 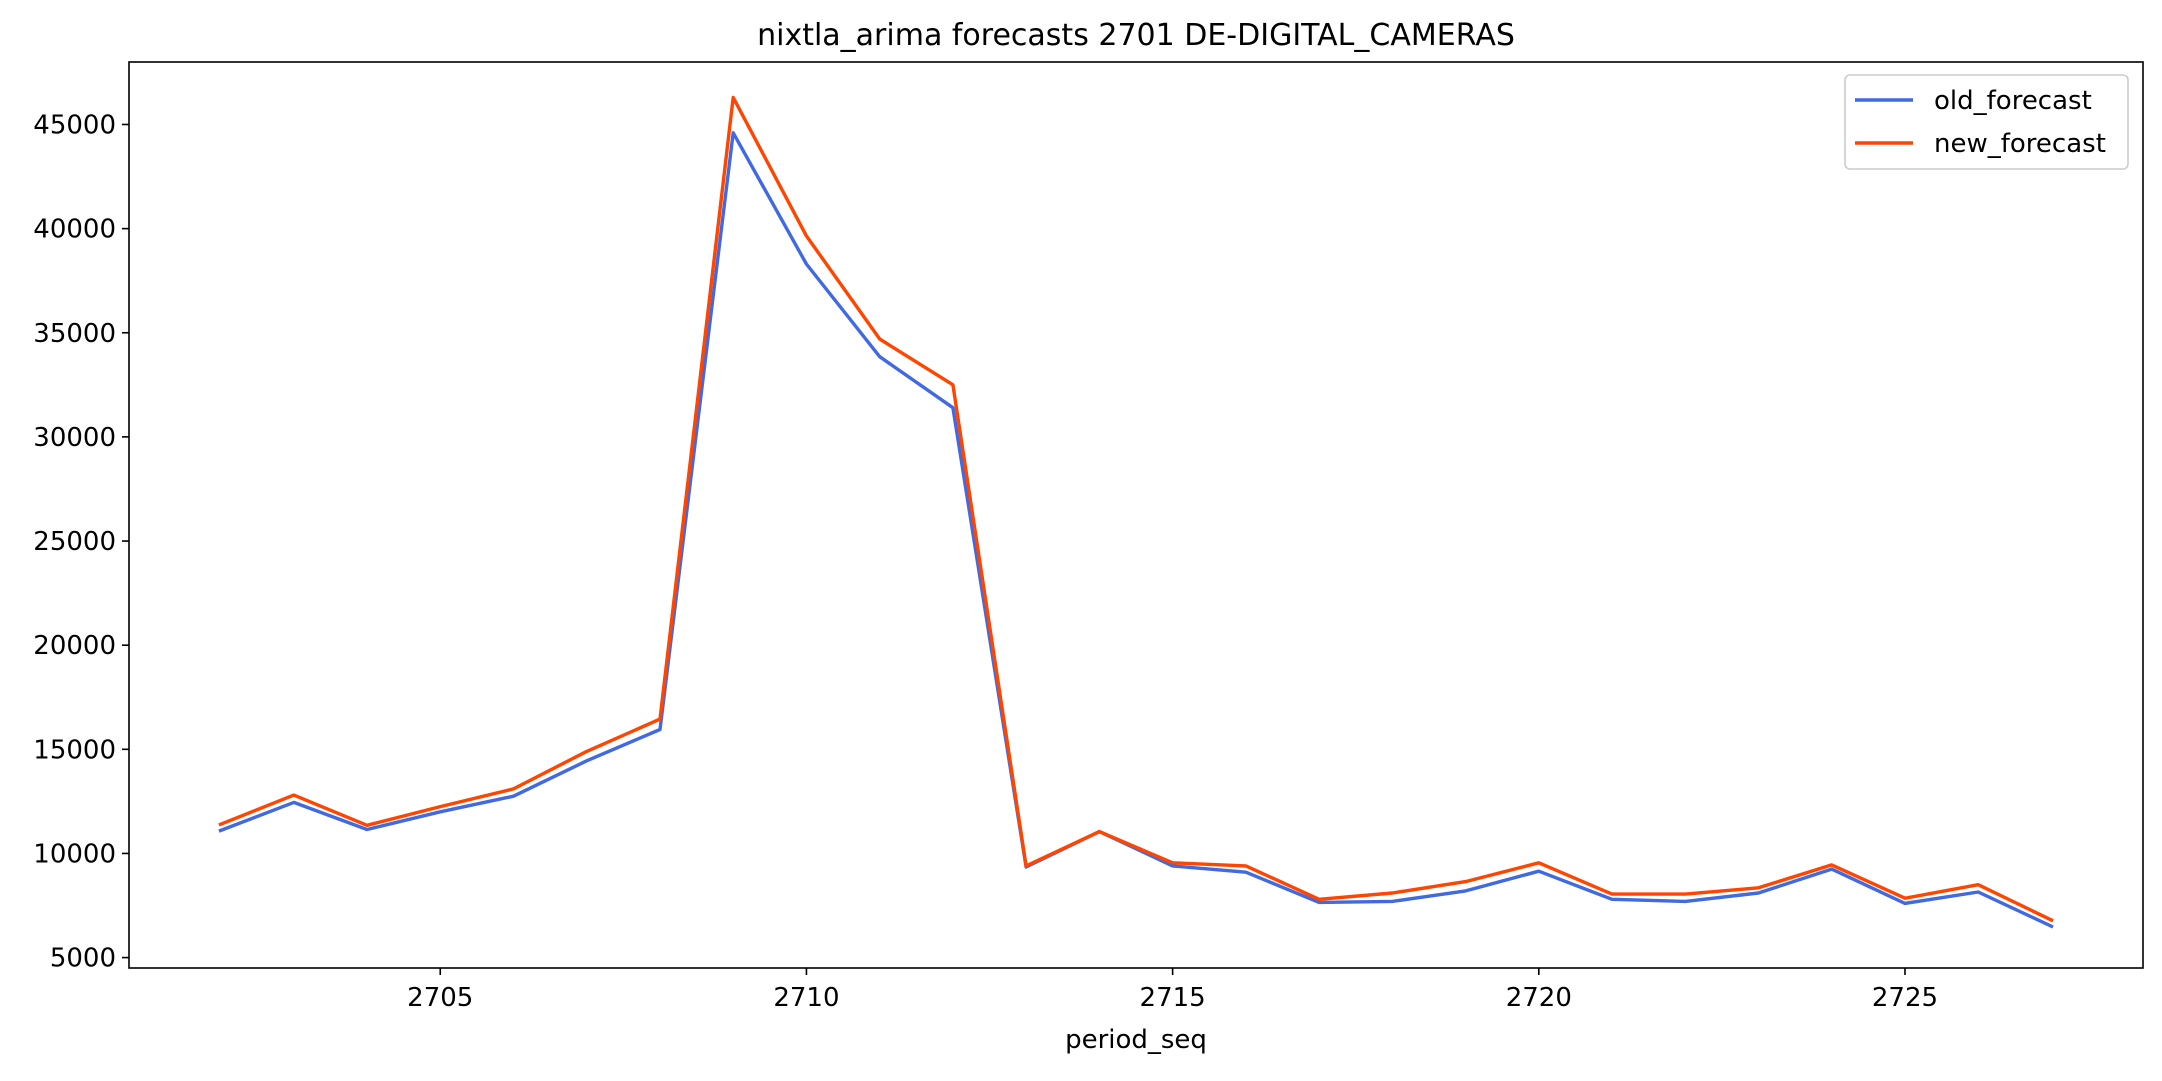 I want to click on y-tick-label: 20000, so click(x=74, y=646).